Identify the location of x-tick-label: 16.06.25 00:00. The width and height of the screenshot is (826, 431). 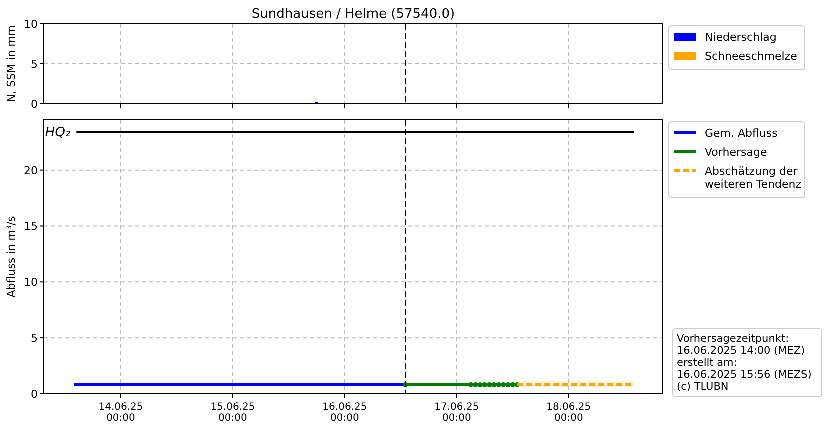
(345, 413).